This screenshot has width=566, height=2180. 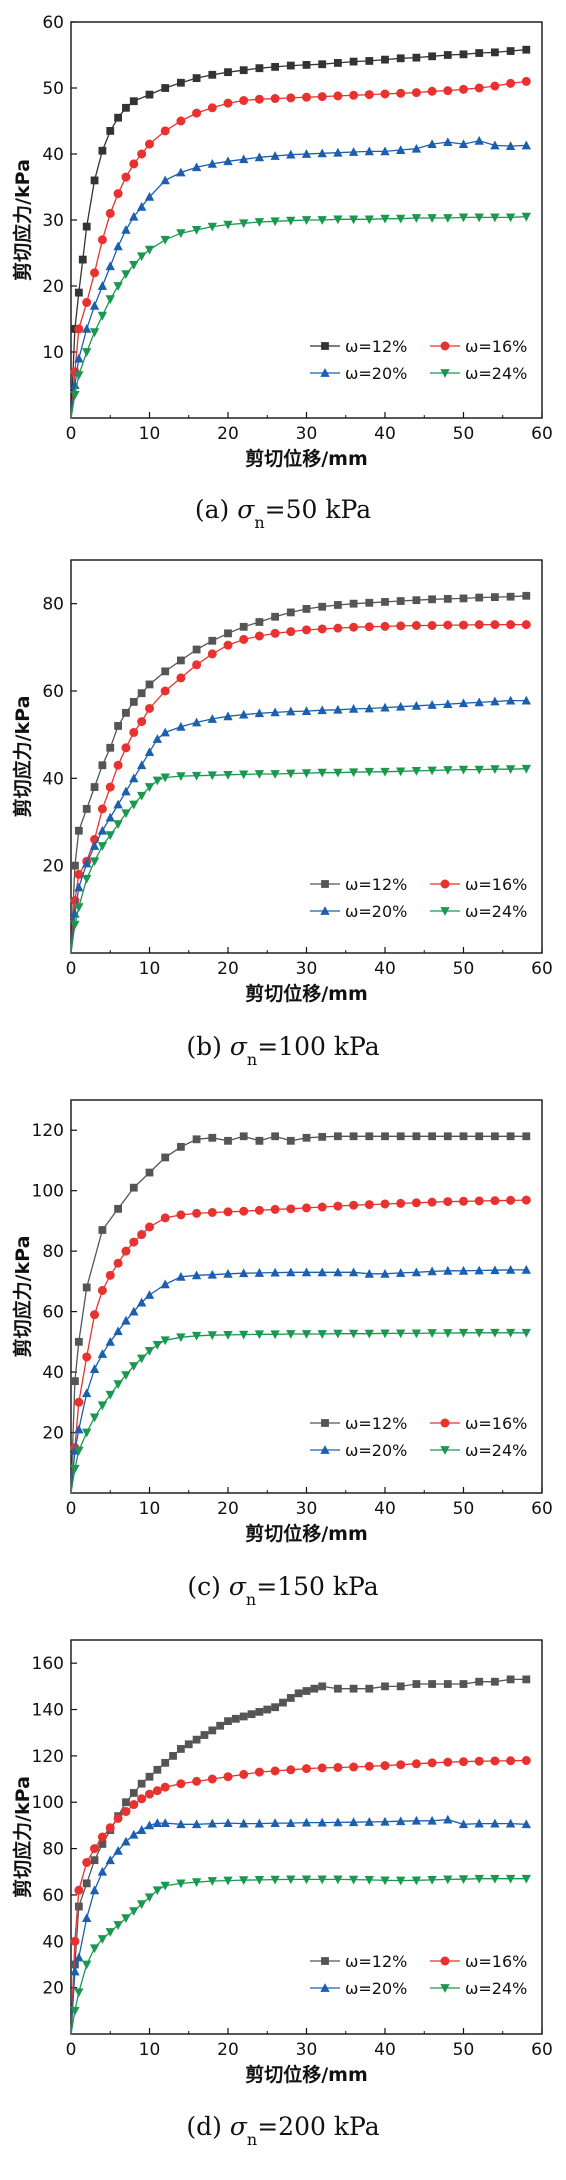 I want to click on legend-entry-label: ω=24%, so click(x=496, y=373).